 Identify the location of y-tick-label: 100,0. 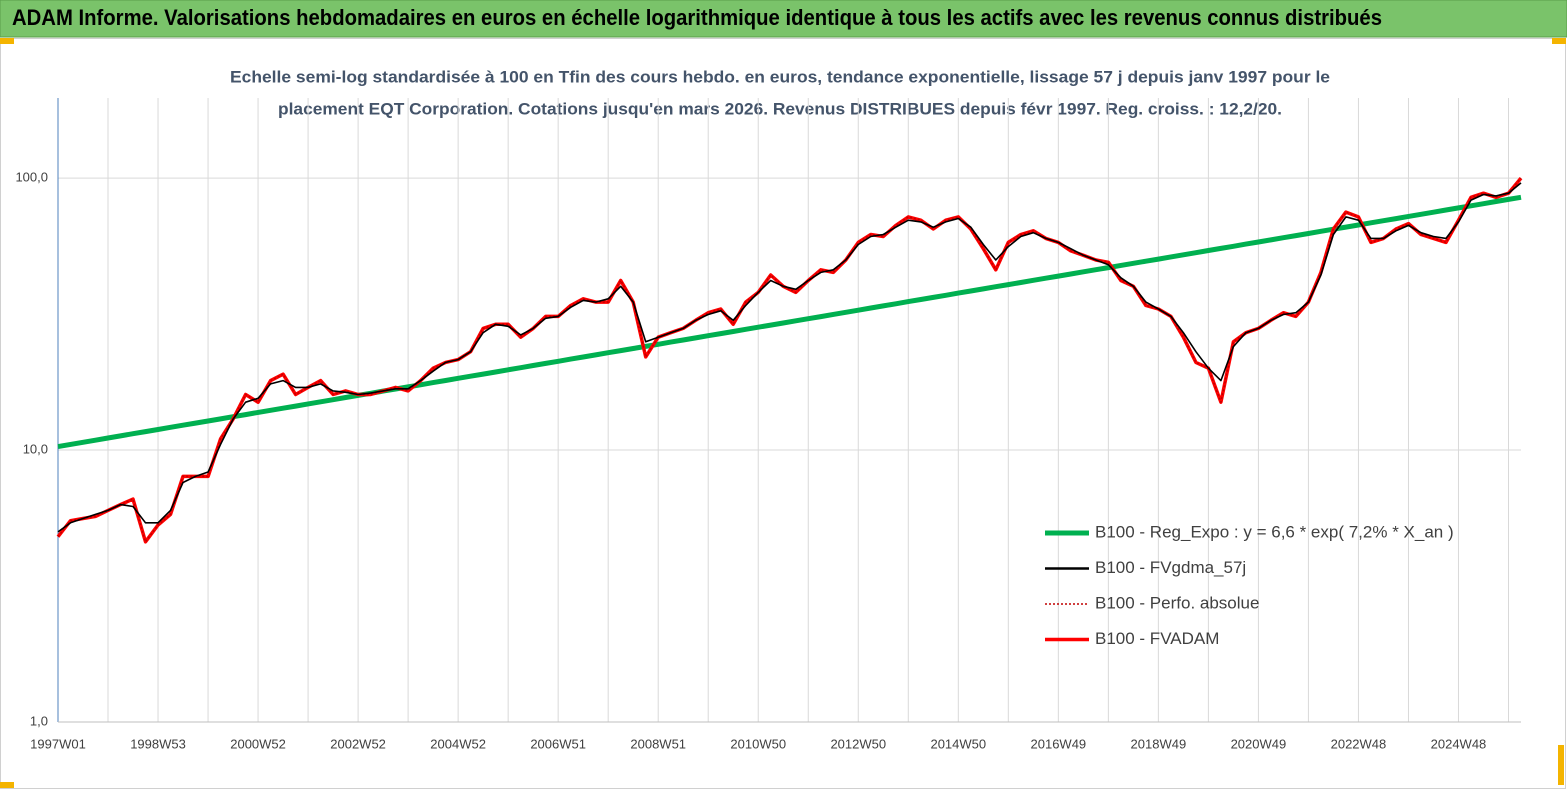
(31, 177).